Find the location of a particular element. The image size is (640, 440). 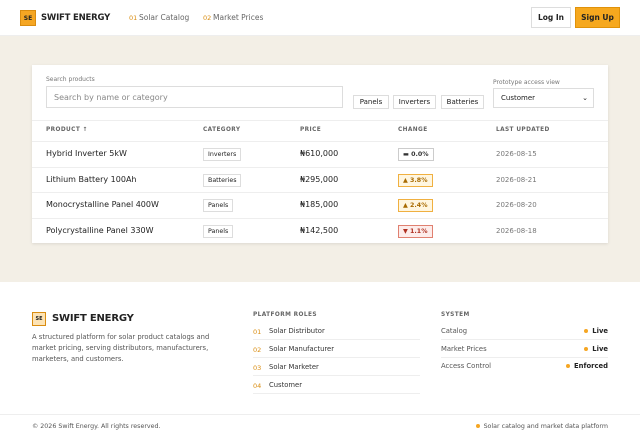

chevron: ⌄ is located at coordinates (585, 98).